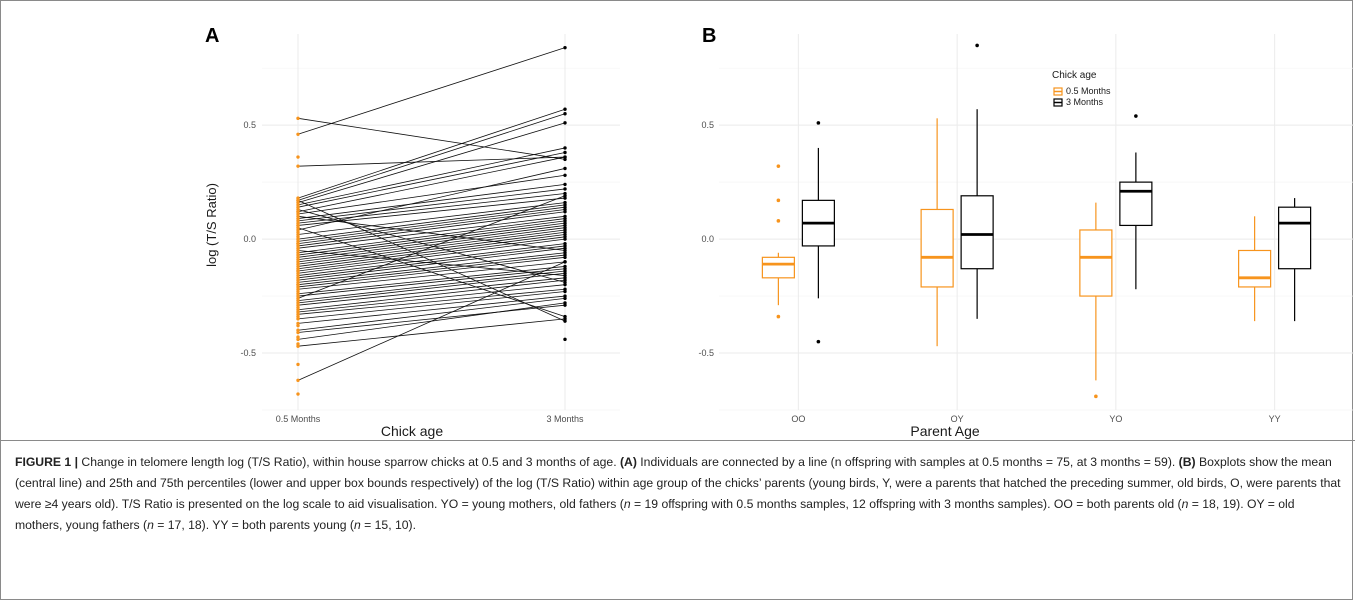 The image size is (1355, 602). Describe the element at coordinates (248, 353) in the screenshot. I see `y-tick-label: -0.5` at that location.